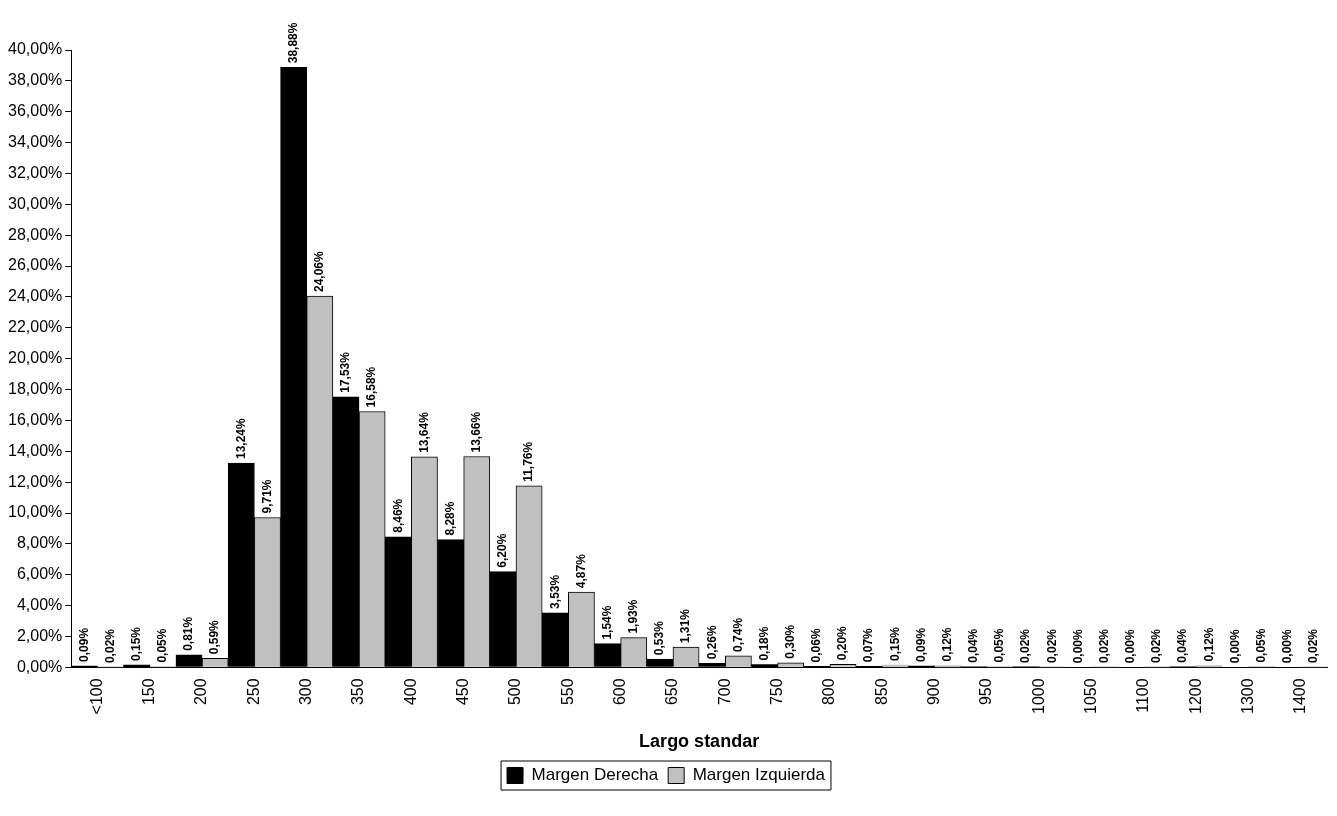 Image resolution: width=1337 pixels, height=816 pixels. I want to click on x-tick-label: 600, so click(620, 692).